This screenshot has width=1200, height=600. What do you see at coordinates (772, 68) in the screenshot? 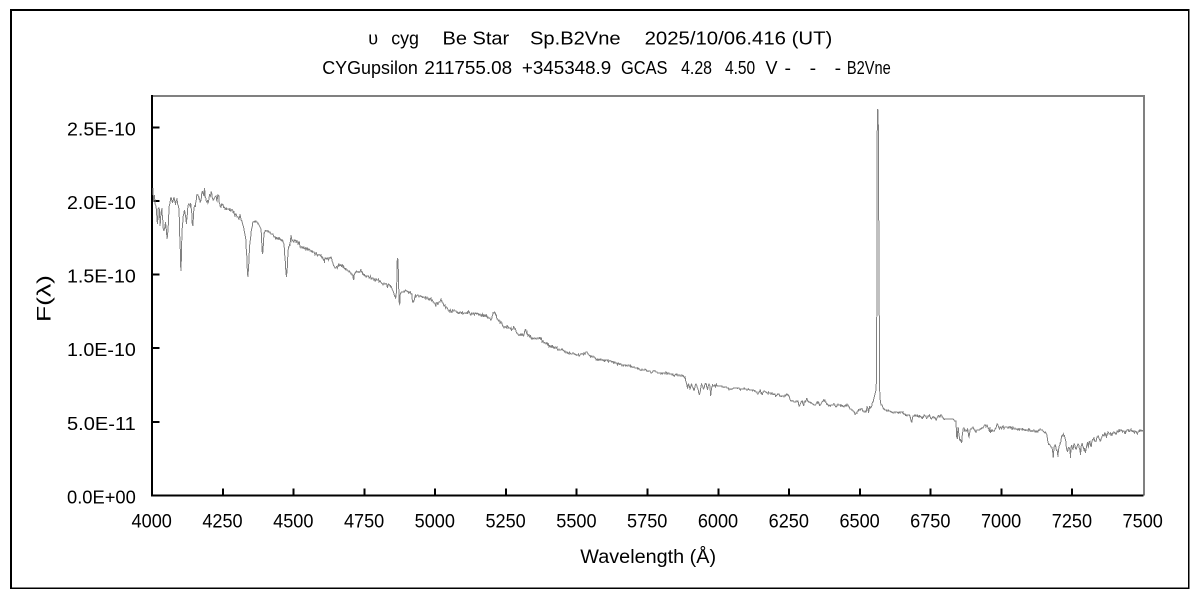
I see `svg-text: V` at bounding box center [772, 68].